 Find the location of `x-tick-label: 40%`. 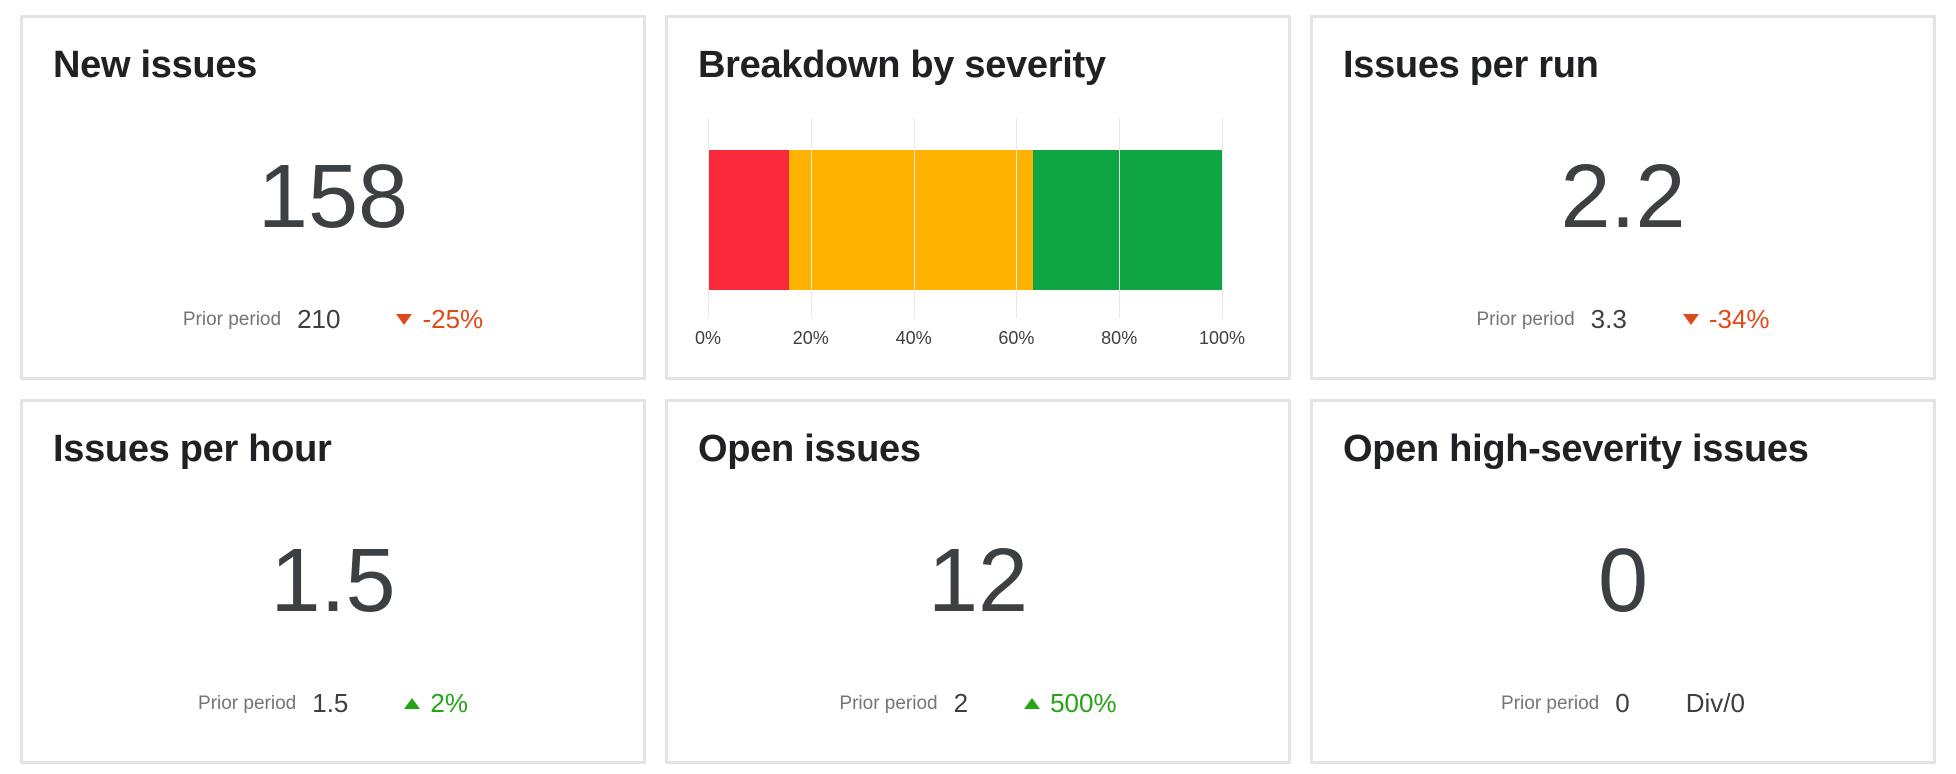

x-tick-label: 40% is located at coordinates (913, 337).